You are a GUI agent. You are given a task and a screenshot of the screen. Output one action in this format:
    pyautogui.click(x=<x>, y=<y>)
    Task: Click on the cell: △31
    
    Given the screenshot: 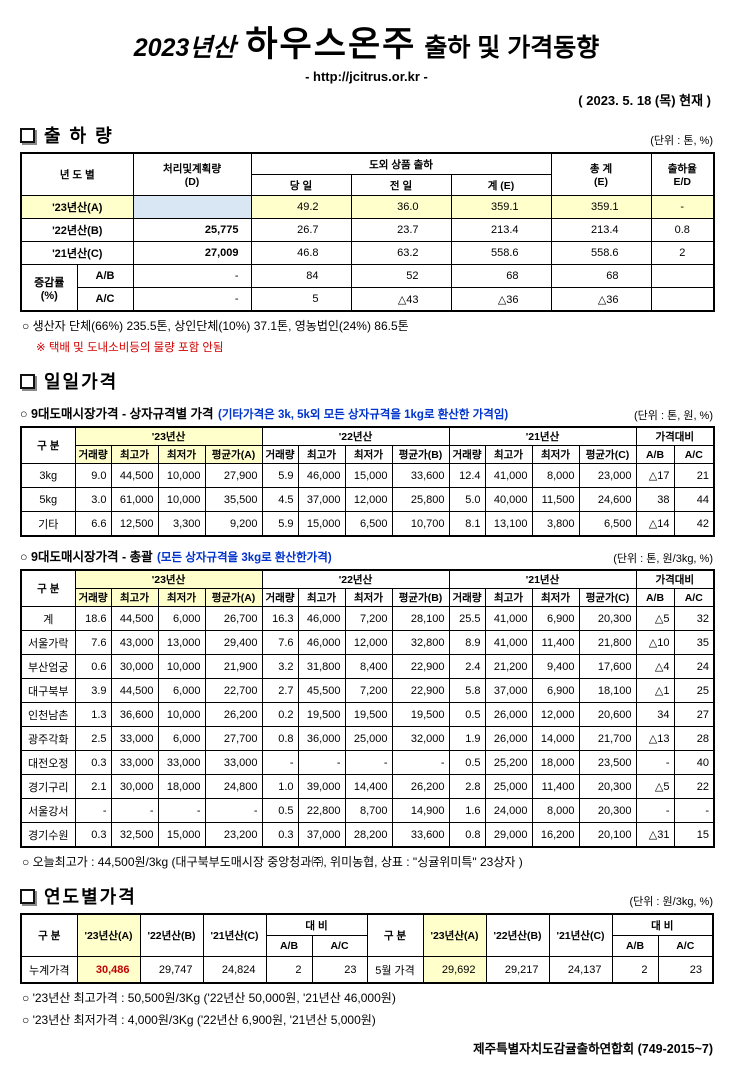 What is the action you would take?
    pyautogui.click(x=655, y=835)
    